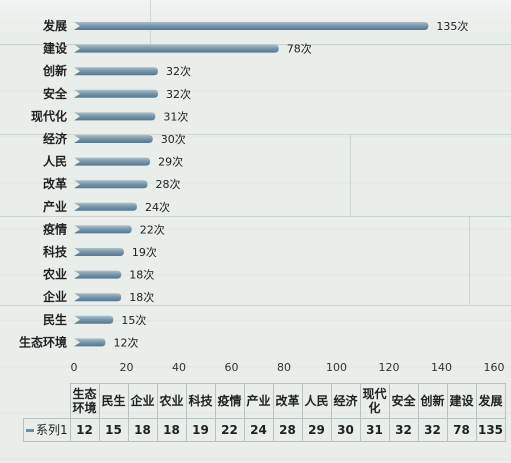 The width and height of the screenshot is (511, 463). Describe the element at coordinates (432, 401) in the screenshot. I see `table-header-cell: 创新` at that location.